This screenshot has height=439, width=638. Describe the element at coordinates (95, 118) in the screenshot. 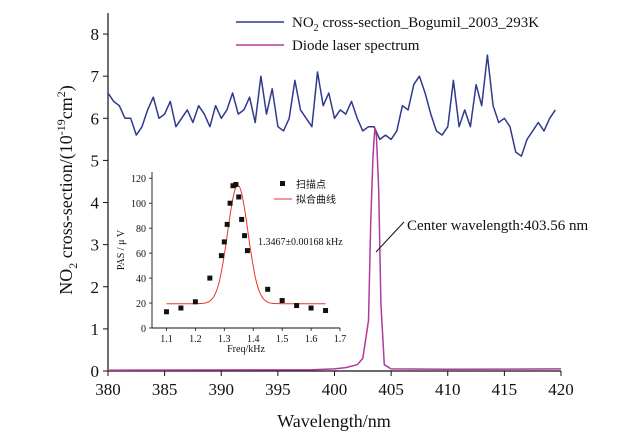

I see `main-y-tick-label: 6` at that location.